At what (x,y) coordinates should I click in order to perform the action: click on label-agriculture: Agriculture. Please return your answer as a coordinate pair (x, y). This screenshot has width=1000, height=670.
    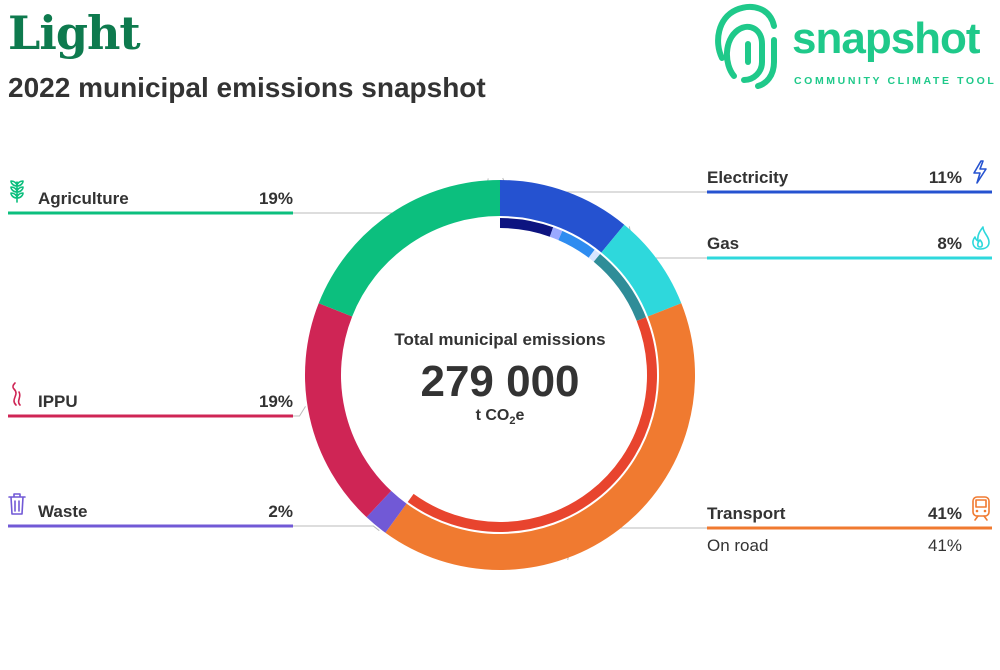
    Looking at the image, I should click on (83, 198).